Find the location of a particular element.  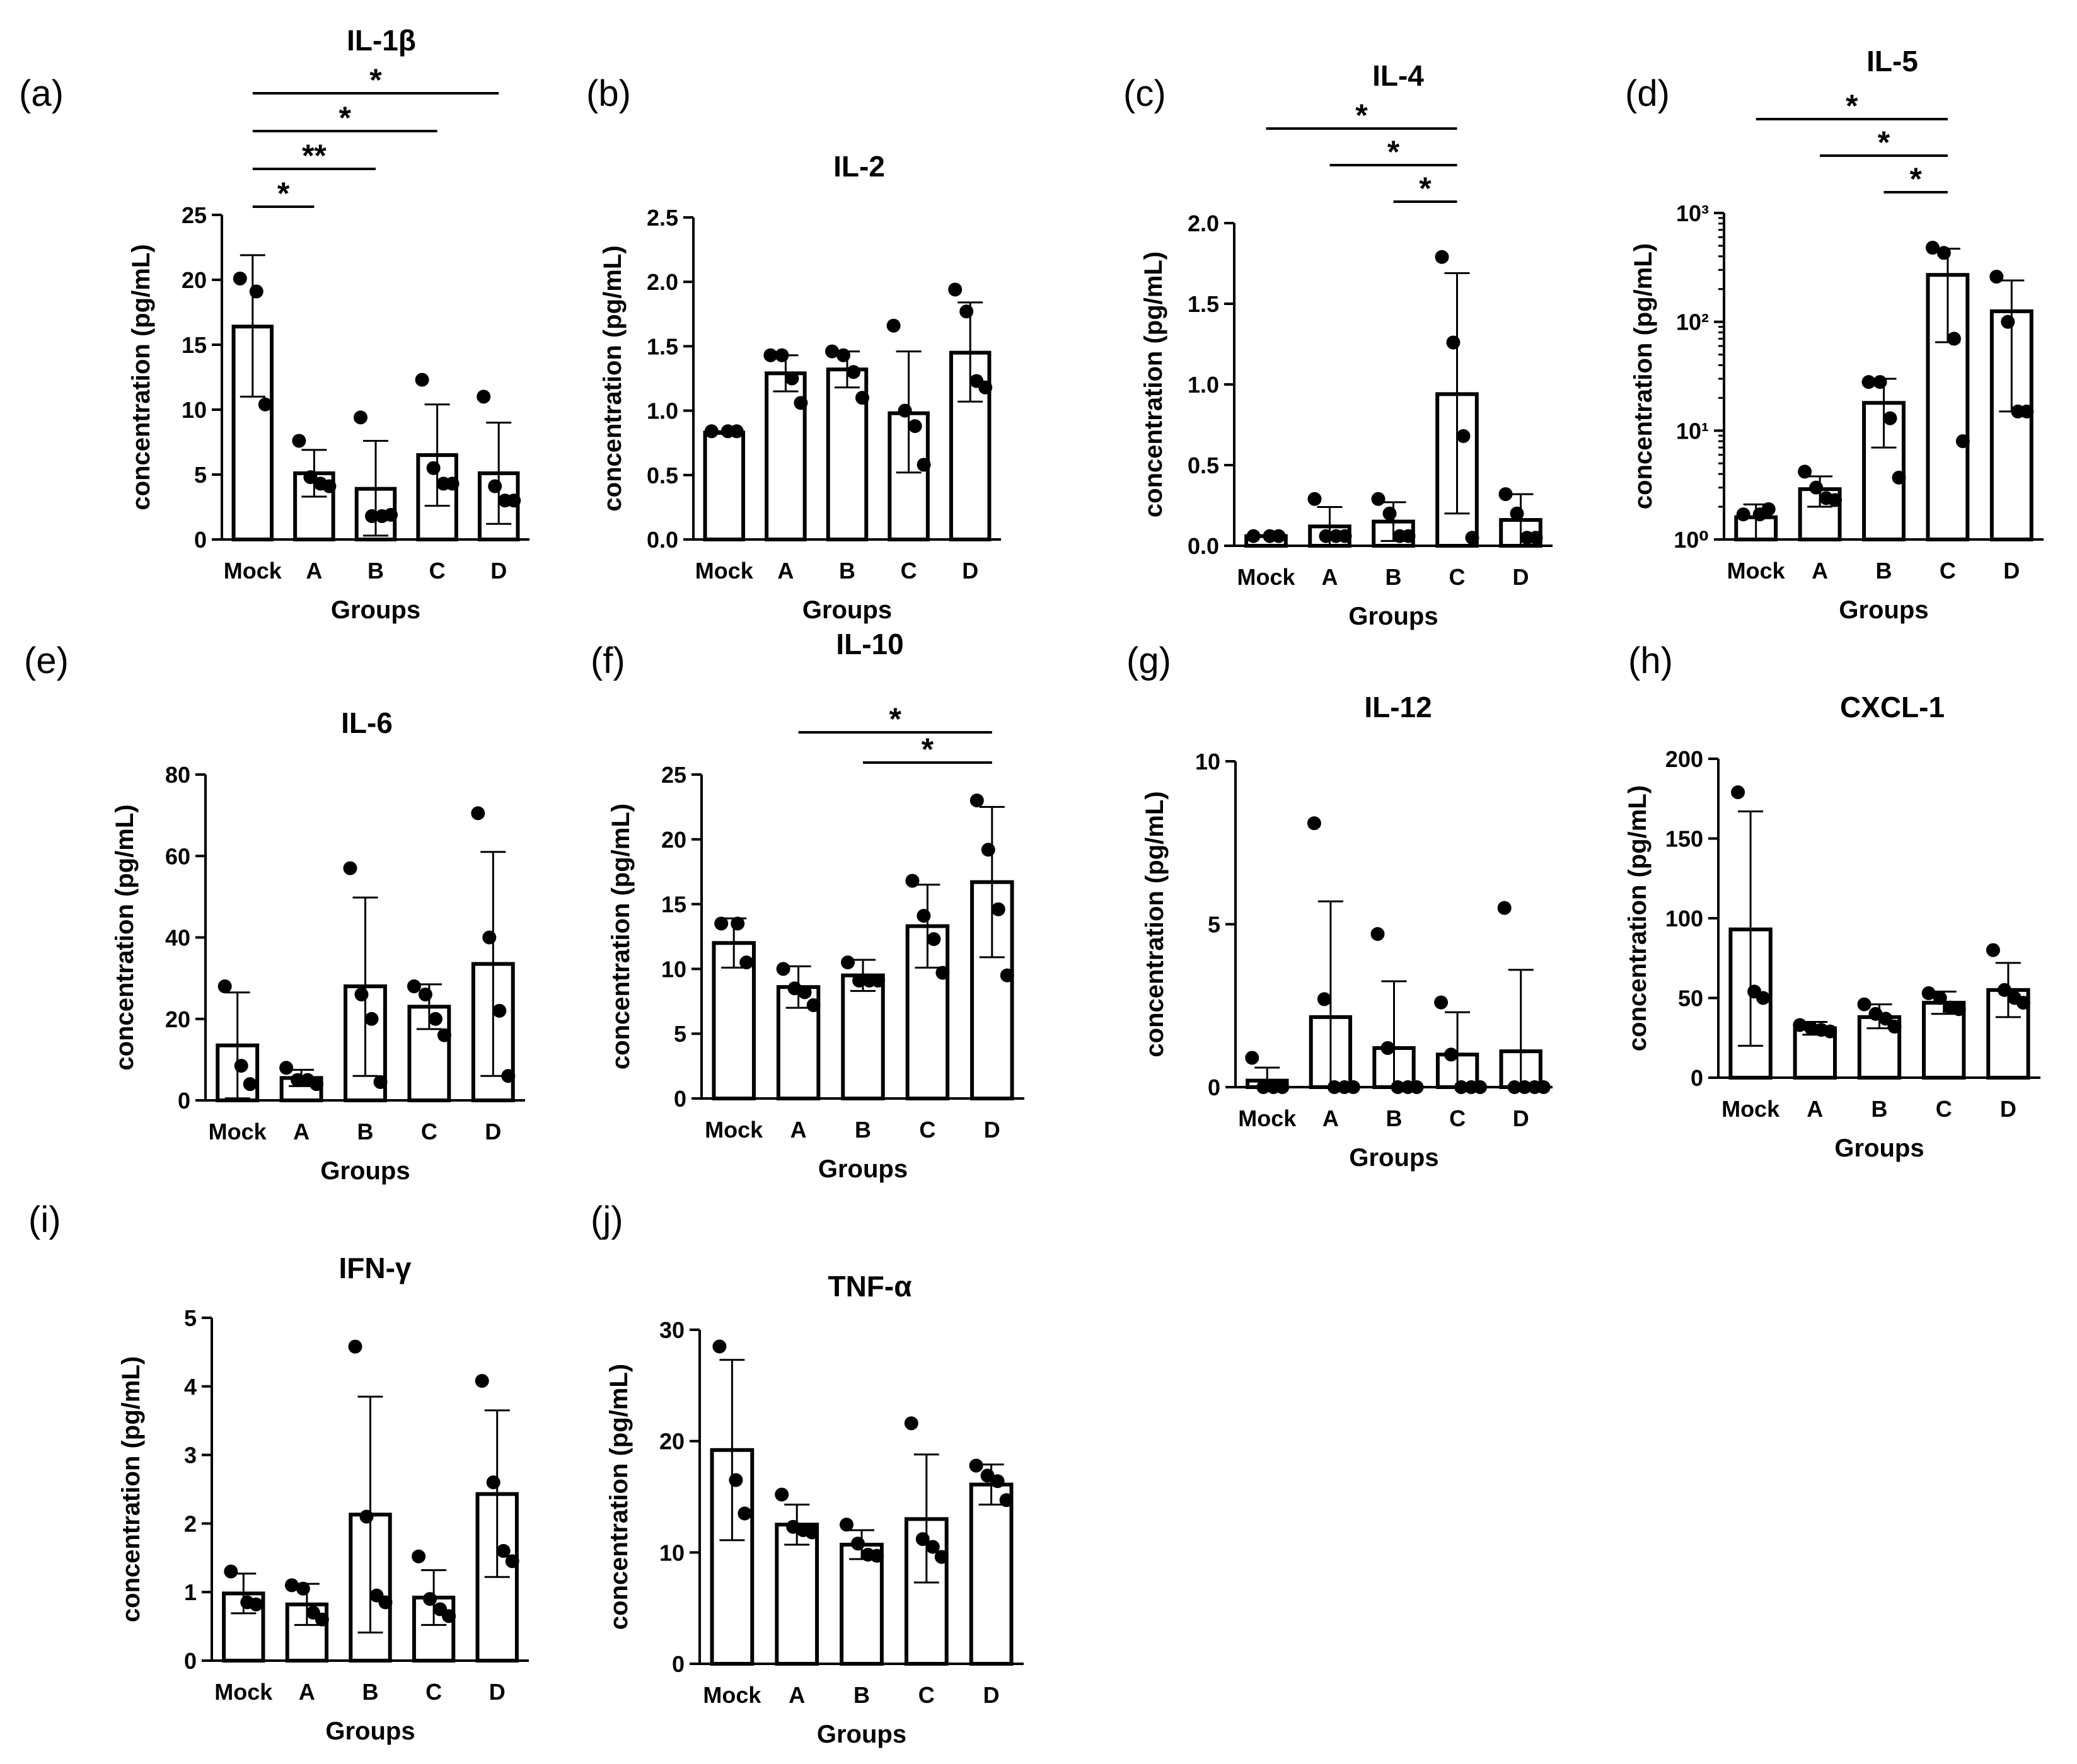

panel-title: IL-6 is located at coordinates (367, 722).